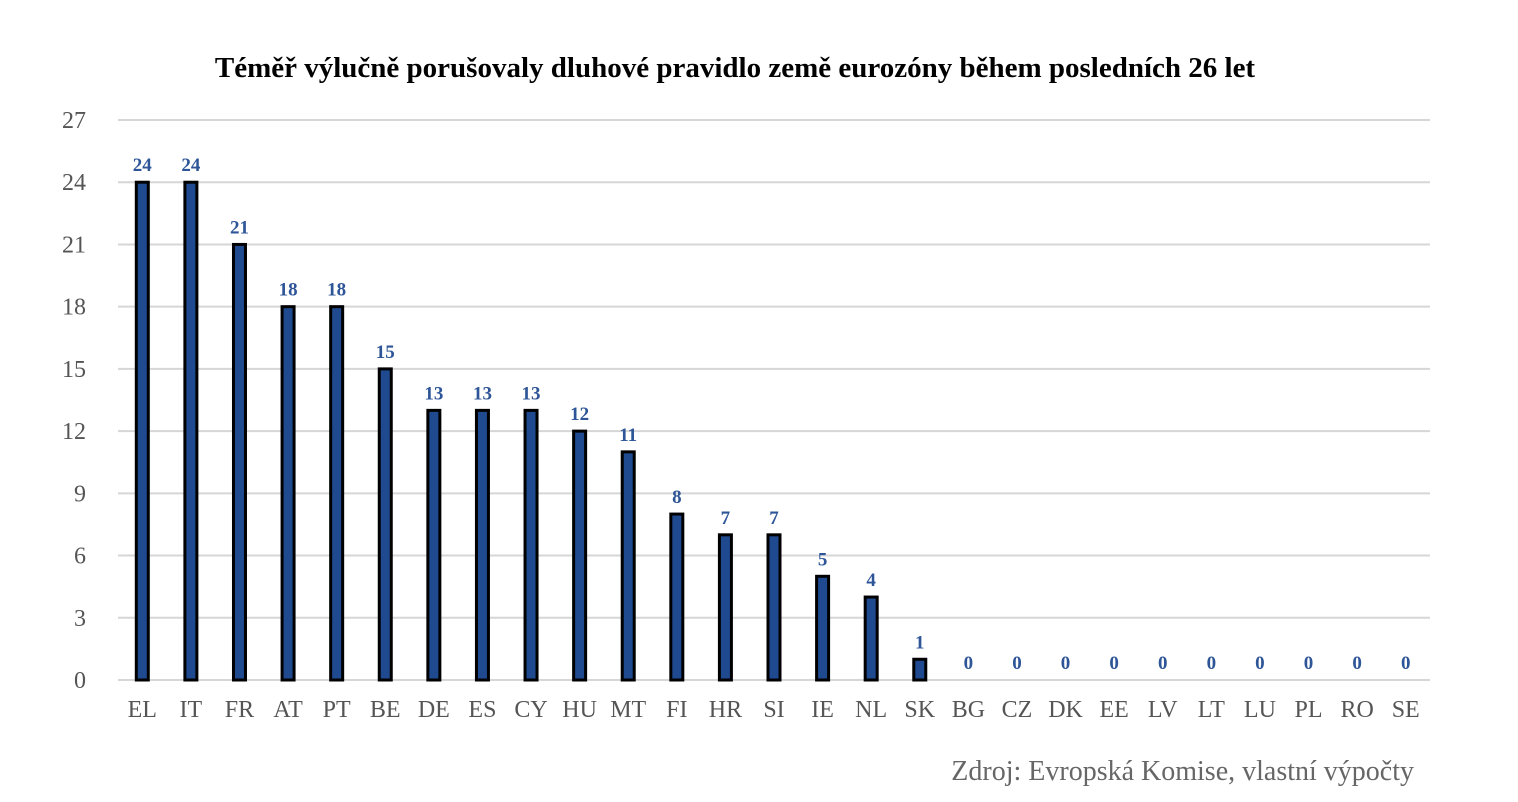  What do you see at coordinates (823, 559) in the screenshot?
I see `data-label-IE: 5` at bounding box center [823, 559].